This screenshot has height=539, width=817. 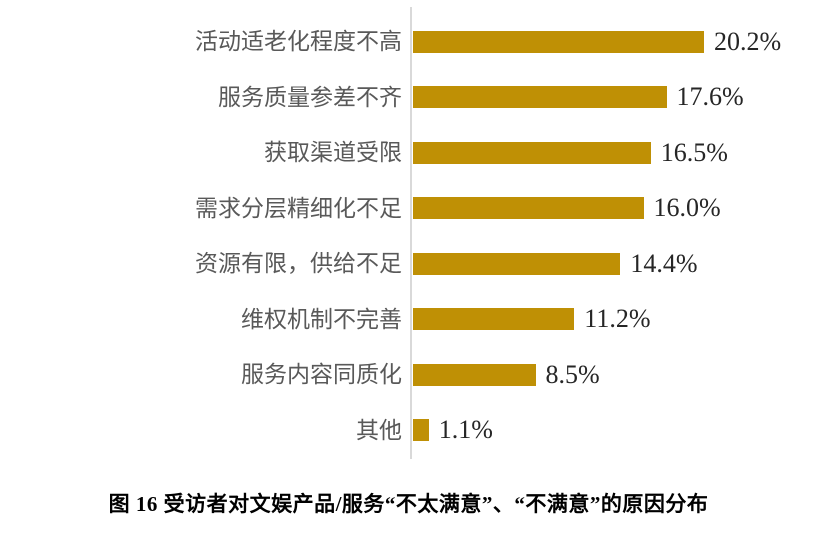 I want to click on chart-row: 维权机制不完善 11.2%, so click(x=408, y=320).